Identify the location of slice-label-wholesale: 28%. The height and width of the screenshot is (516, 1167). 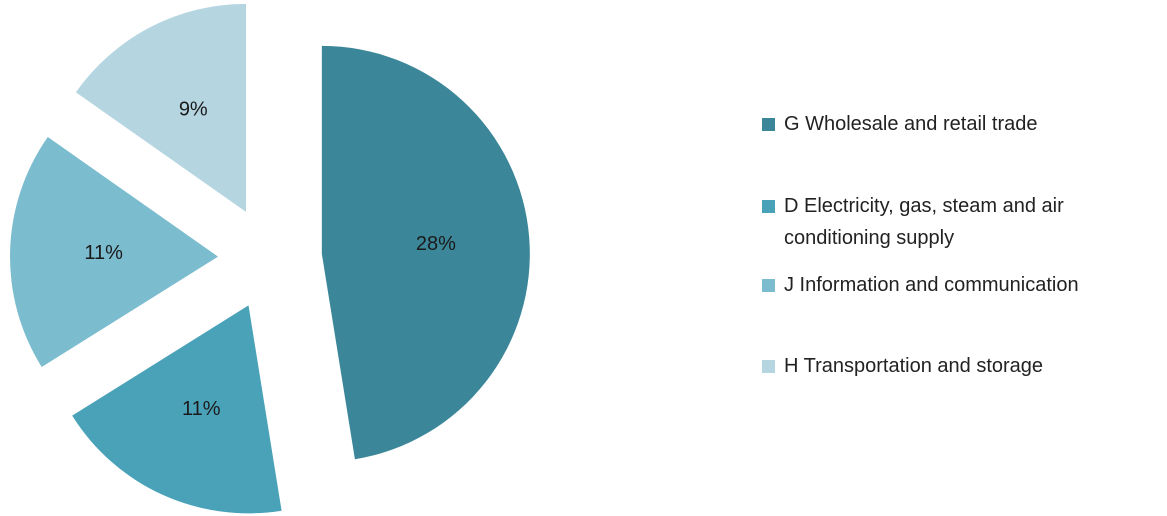
(436, 244).